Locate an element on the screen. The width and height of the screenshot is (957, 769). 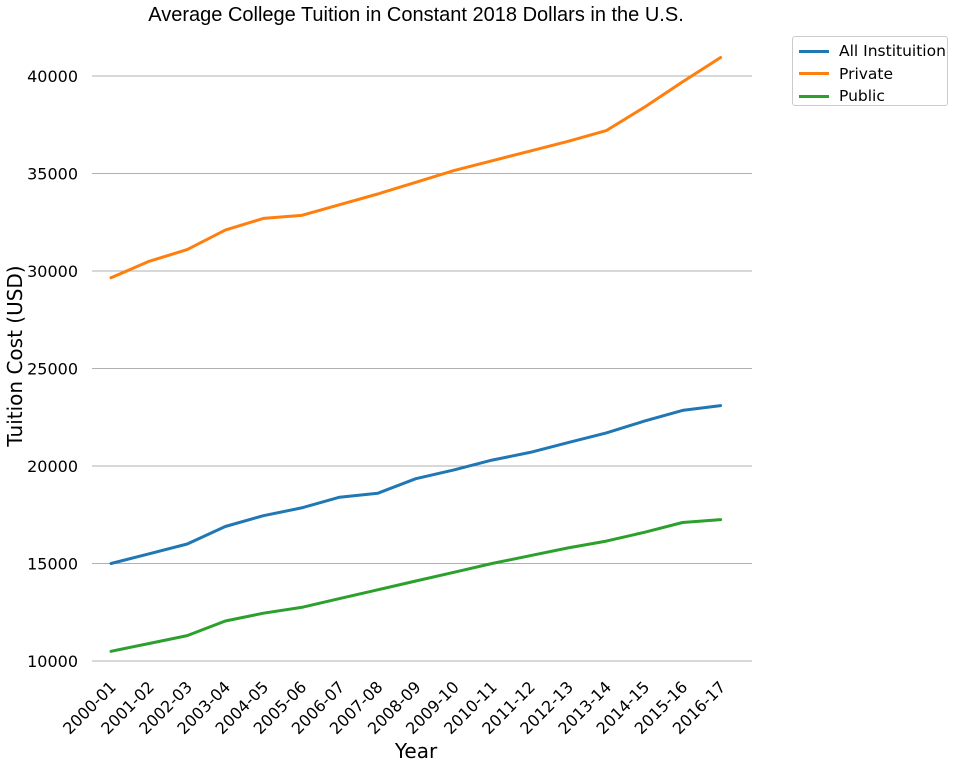
legend-label: Private is located at coordinates (866, 73).